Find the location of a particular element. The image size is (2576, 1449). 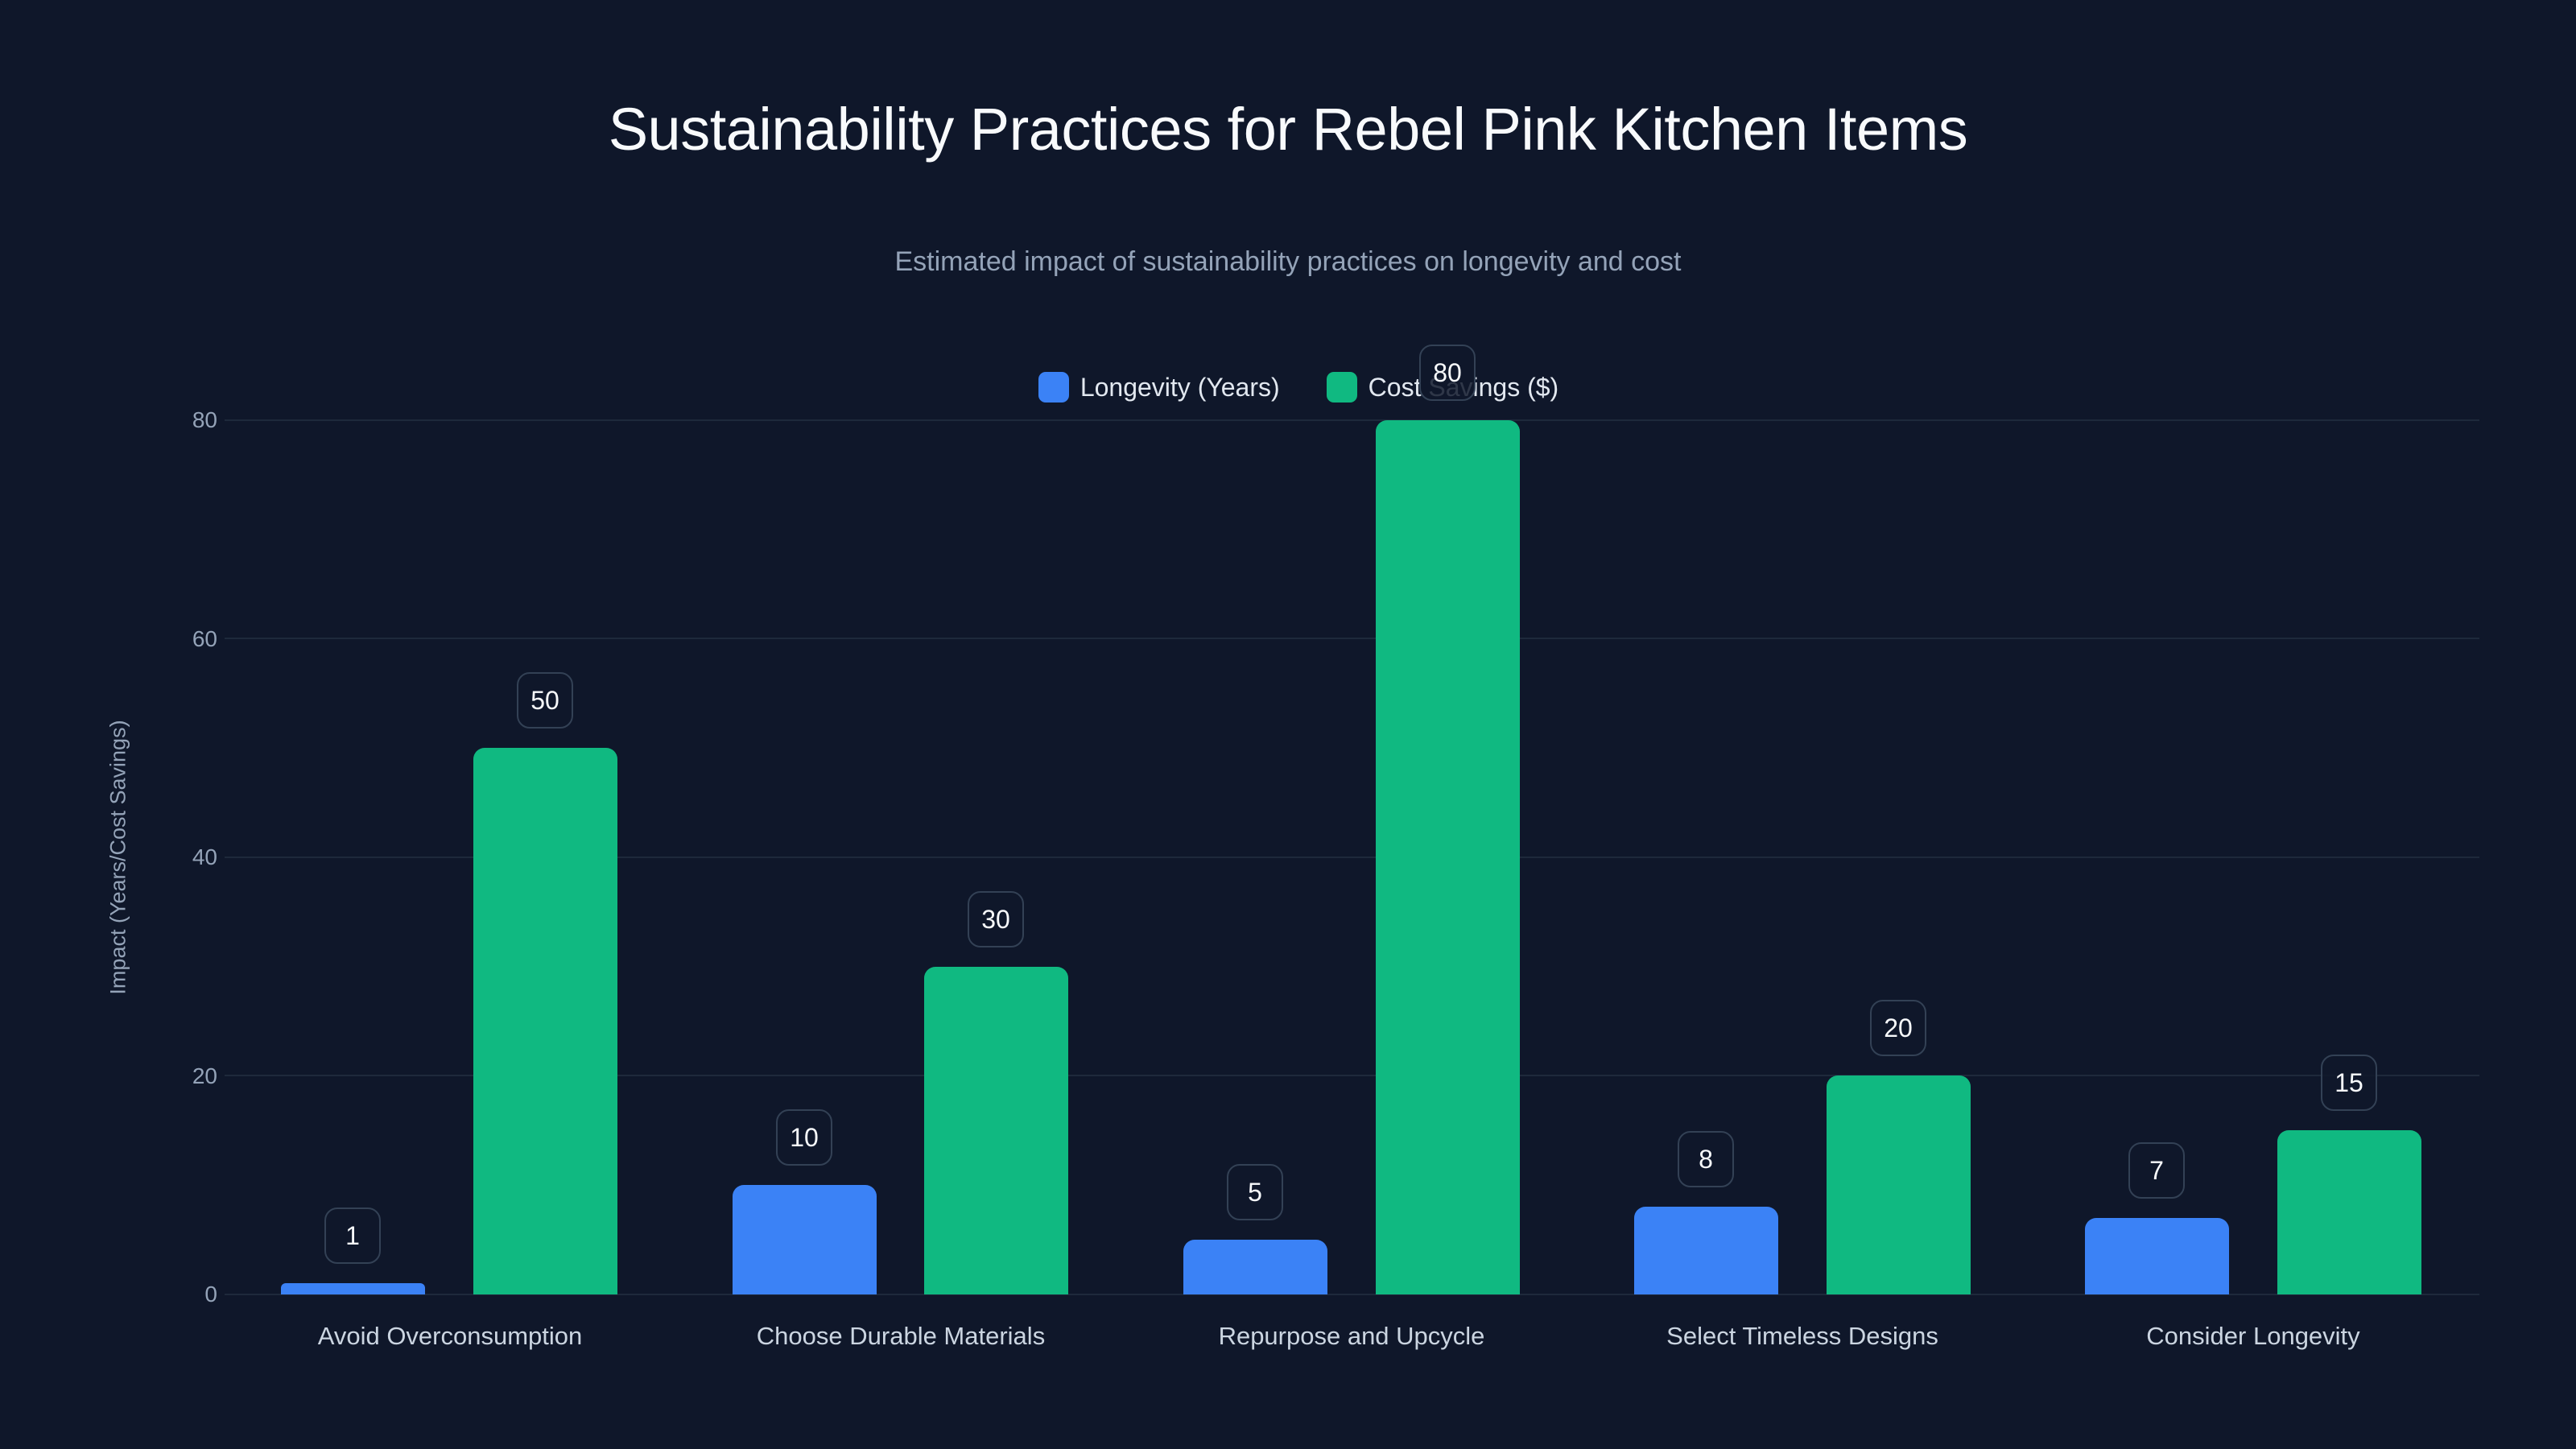

y-tick-0: 0 is located at coordinates (211, 1294).